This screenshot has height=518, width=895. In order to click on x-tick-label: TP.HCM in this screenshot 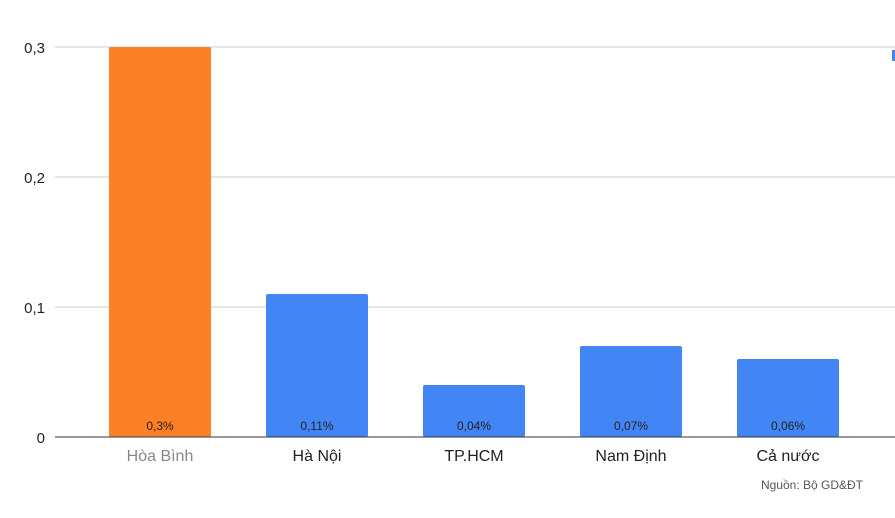, I will do `click(473, 456)`.